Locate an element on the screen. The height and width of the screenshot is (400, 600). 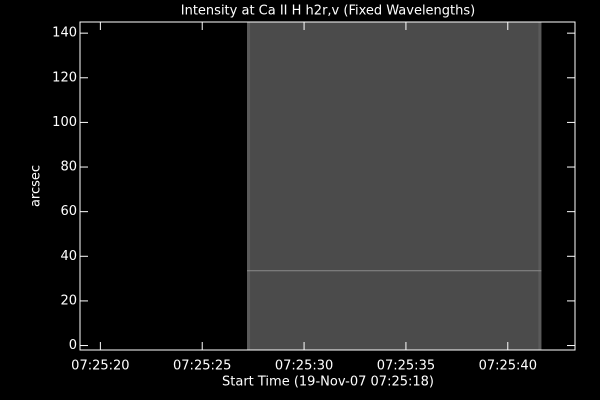
y-tick-label: 0 is located at coordinates (73, 345).